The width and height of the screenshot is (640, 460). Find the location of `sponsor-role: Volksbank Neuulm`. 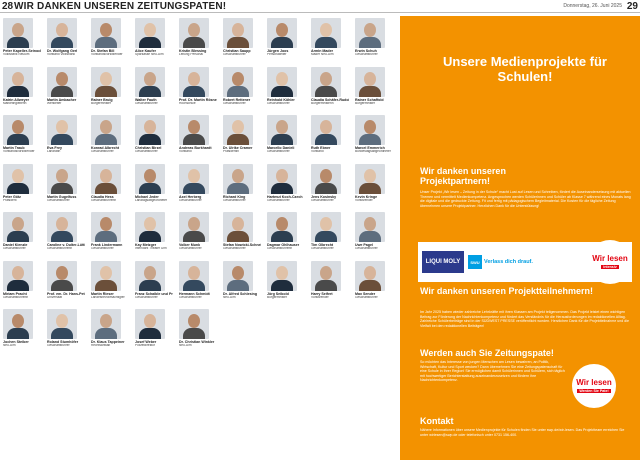

sponsor-role: Volksbank Neuulm is located at coordinates (16, 55).